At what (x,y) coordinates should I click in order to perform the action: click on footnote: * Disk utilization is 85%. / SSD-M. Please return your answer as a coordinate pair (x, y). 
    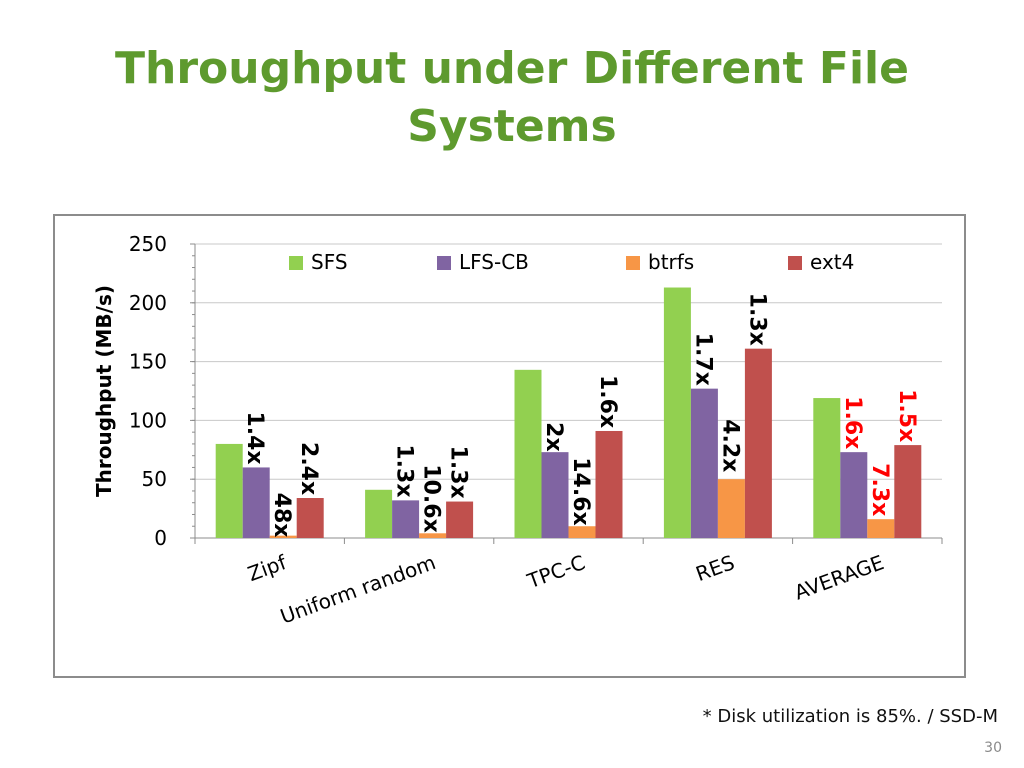
    Looking at the image, I should click on (850, 716).